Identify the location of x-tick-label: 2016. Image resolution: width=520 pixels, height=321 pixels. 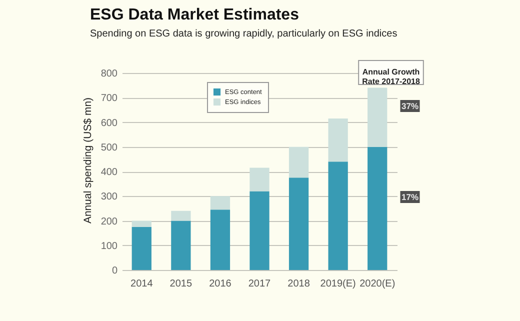
(220, 284).